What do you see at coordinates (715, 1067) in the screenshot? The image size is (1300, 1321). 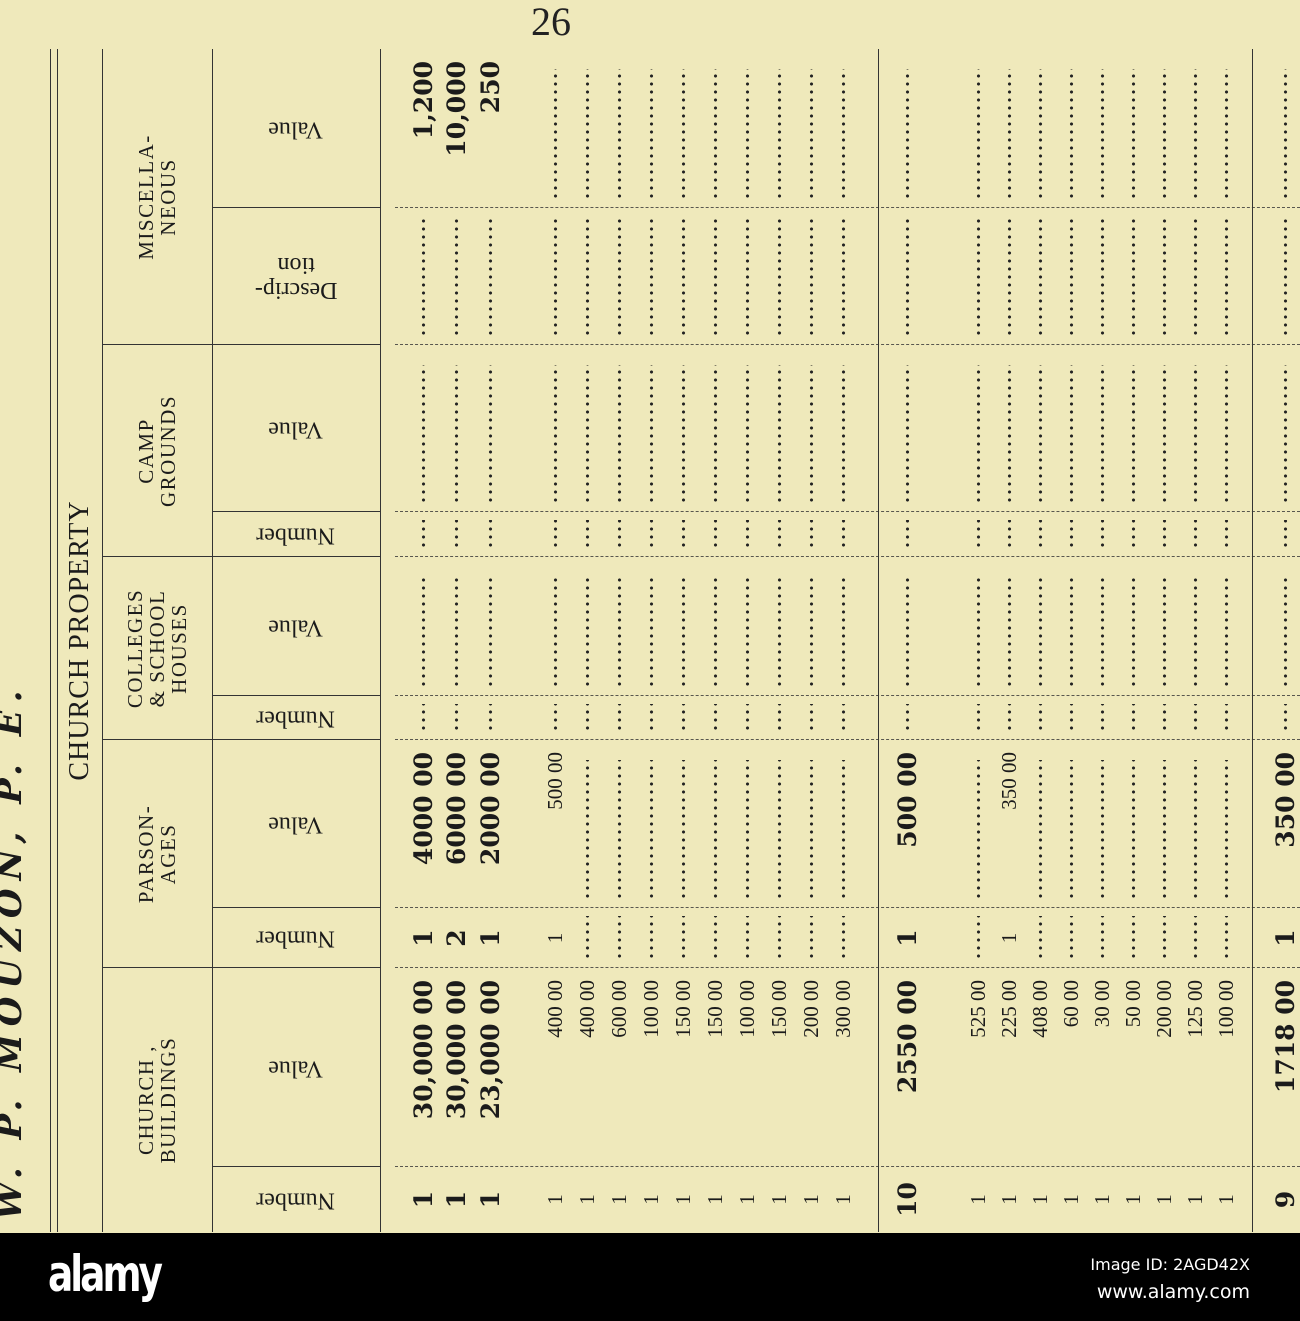 I see `table-cell: 150 00` at bounding box center [715, 1067].